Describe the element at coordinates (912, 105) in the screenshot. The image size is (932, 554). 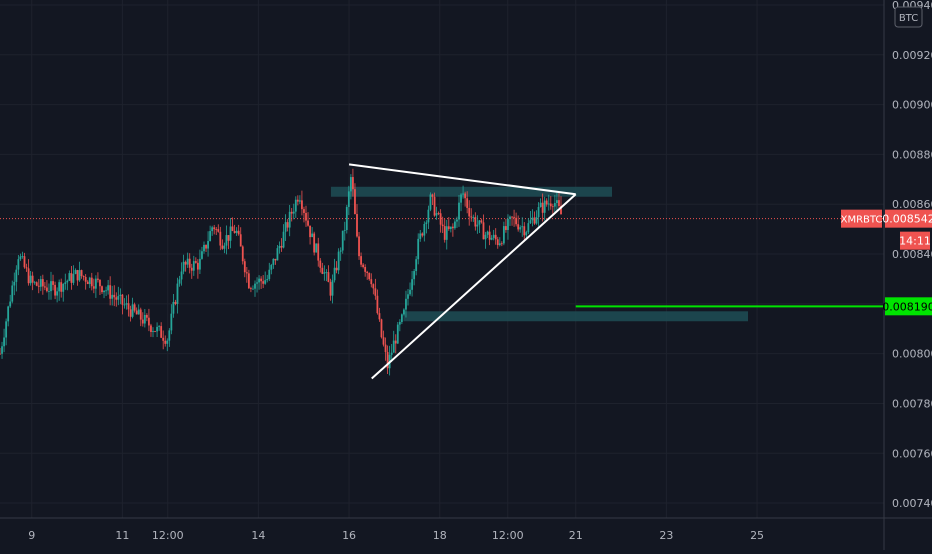
I see `y-tick-label: 0.009000` at that location.